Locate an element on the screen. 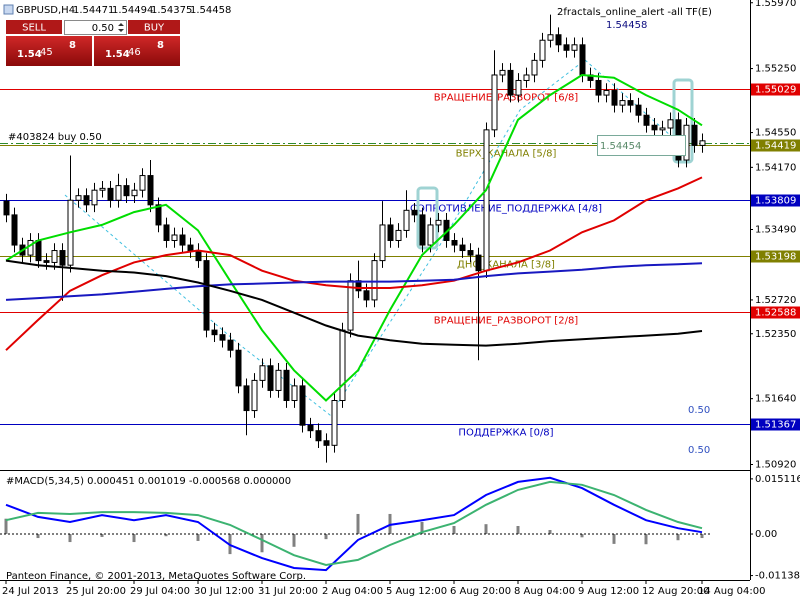  lots-input is located at coordinates (95, 27).